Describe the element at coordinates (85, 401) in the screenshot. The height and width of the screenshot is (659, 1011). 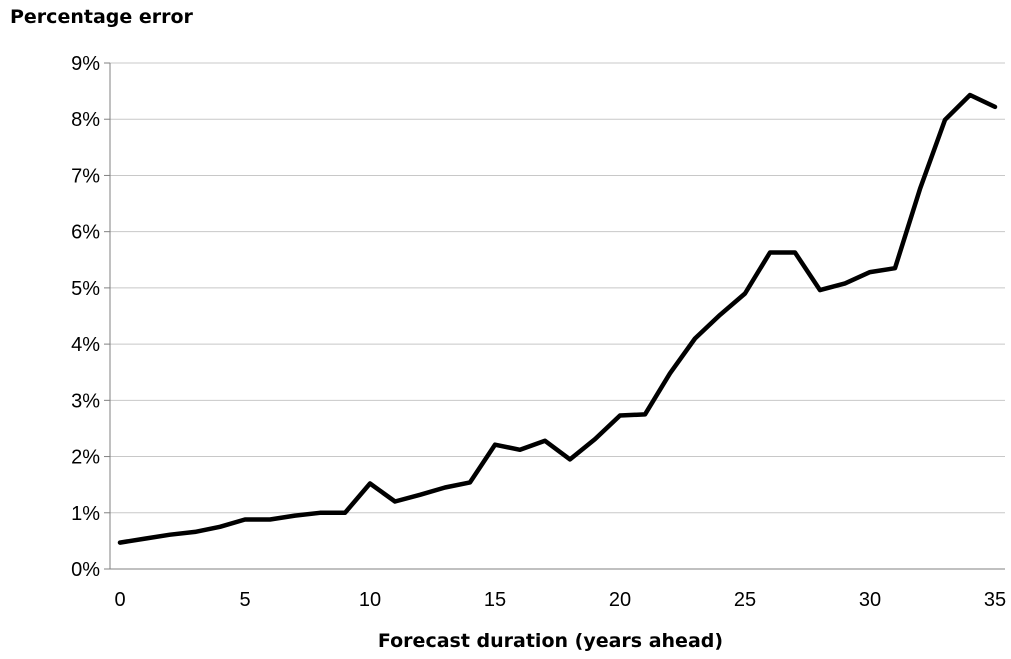
I see `y-tick-label: 3%` at that location.